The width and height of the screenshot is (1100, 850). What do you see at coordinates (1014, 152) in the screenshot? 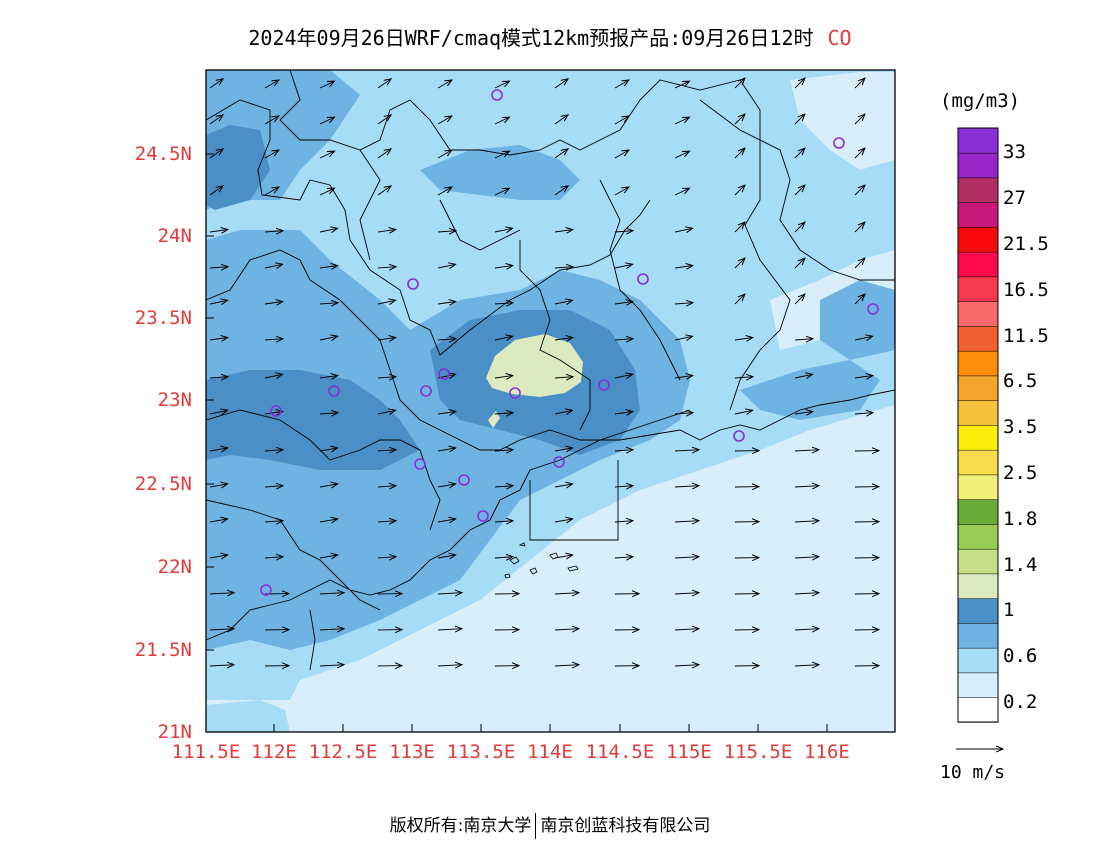
I see `colorbar-label: 33` at bounding box center [1014, 152].